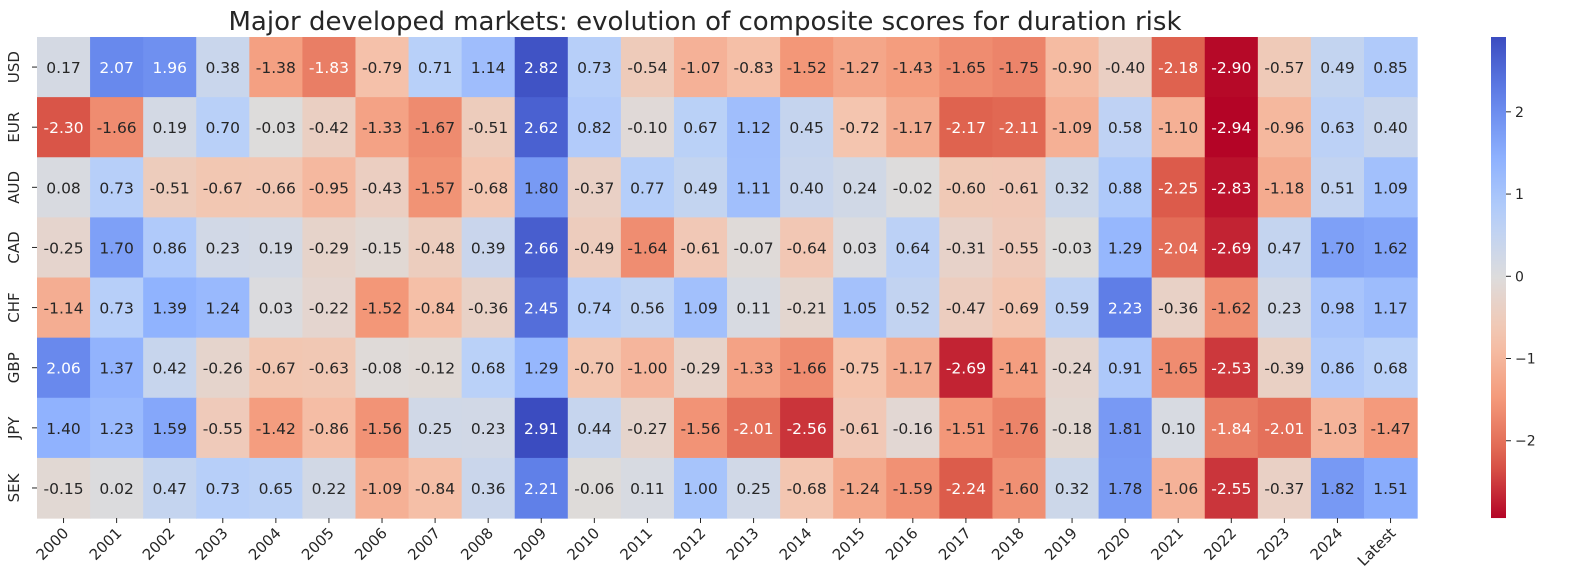 Image resolution: width=1578 pixels, height=588 pixels. Describe the element at coordinates (382, 188) in the screenshot. I see `cell-value-label: -0.43` at that location.